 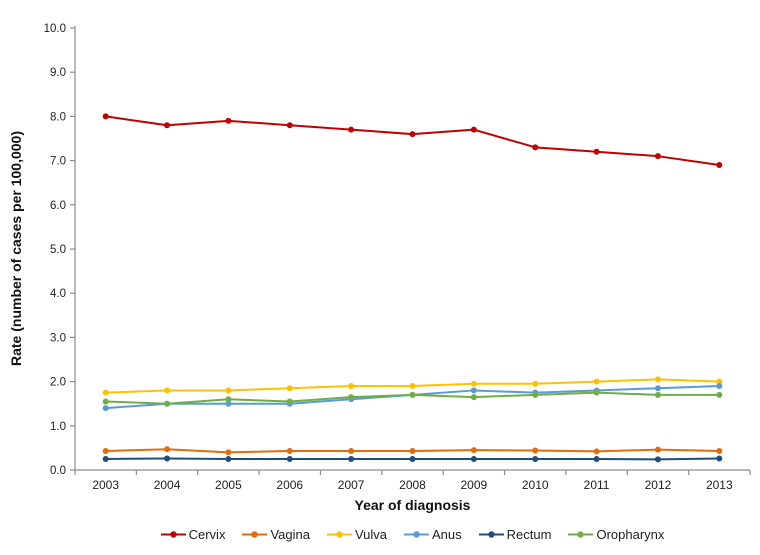 I want to click on legend-marker-oropharynx-icon, so click(x=581, y=534).